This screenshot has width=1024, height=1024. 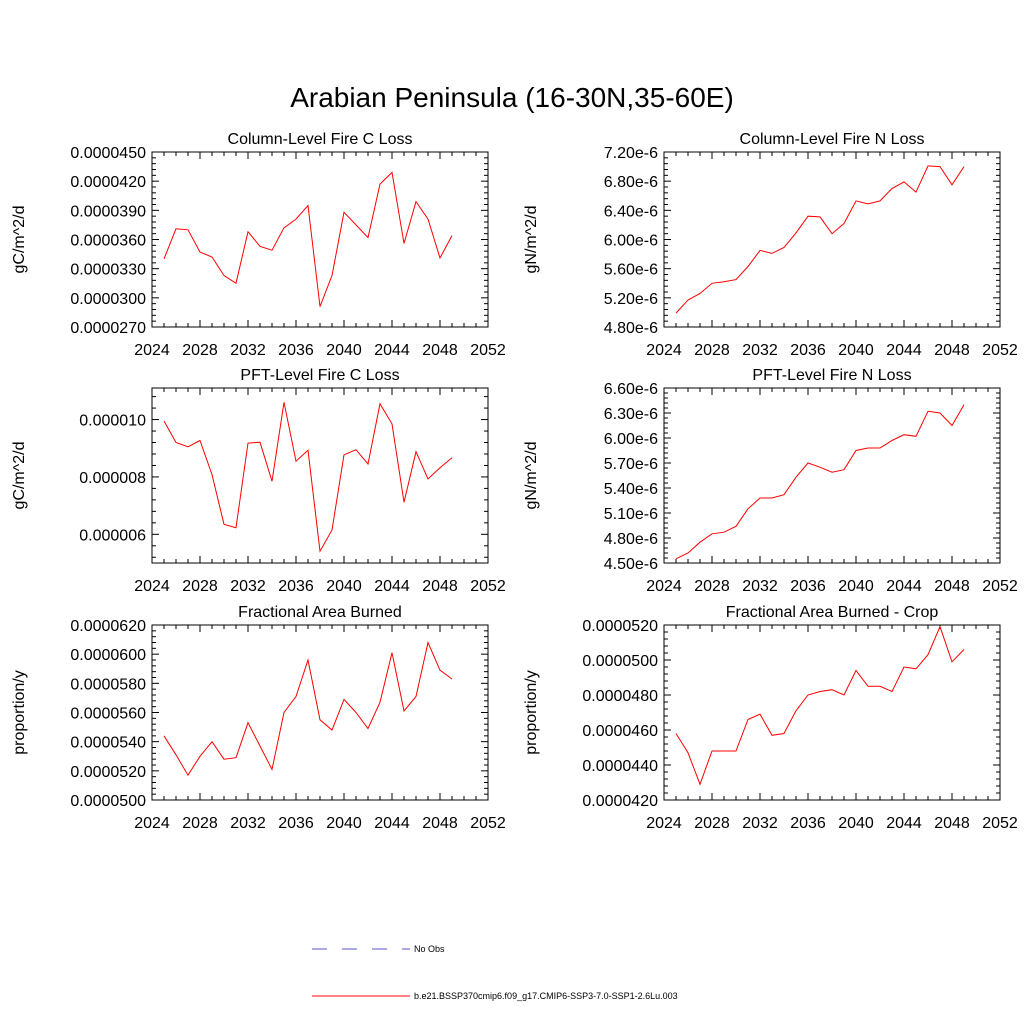 I want to click on y-tick-label: 5.20e-6, so click(x=631, y=299).